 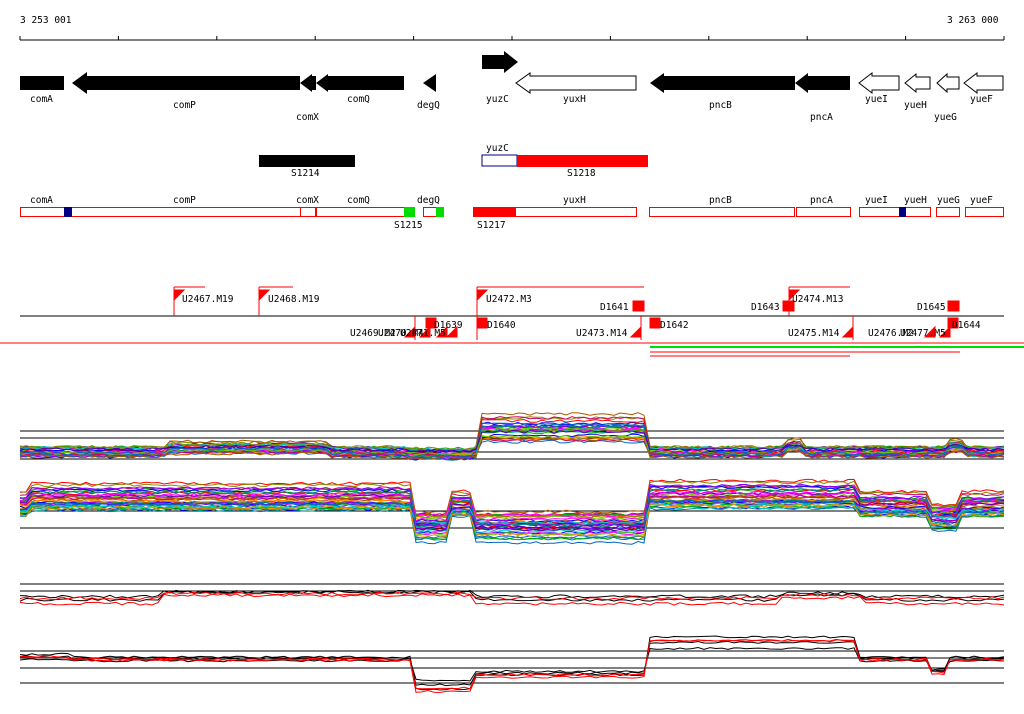 What do you see at coordinates (581, 173) in the screenshot?
I see `segment-label: S1218` at bounding box center [581, 173].